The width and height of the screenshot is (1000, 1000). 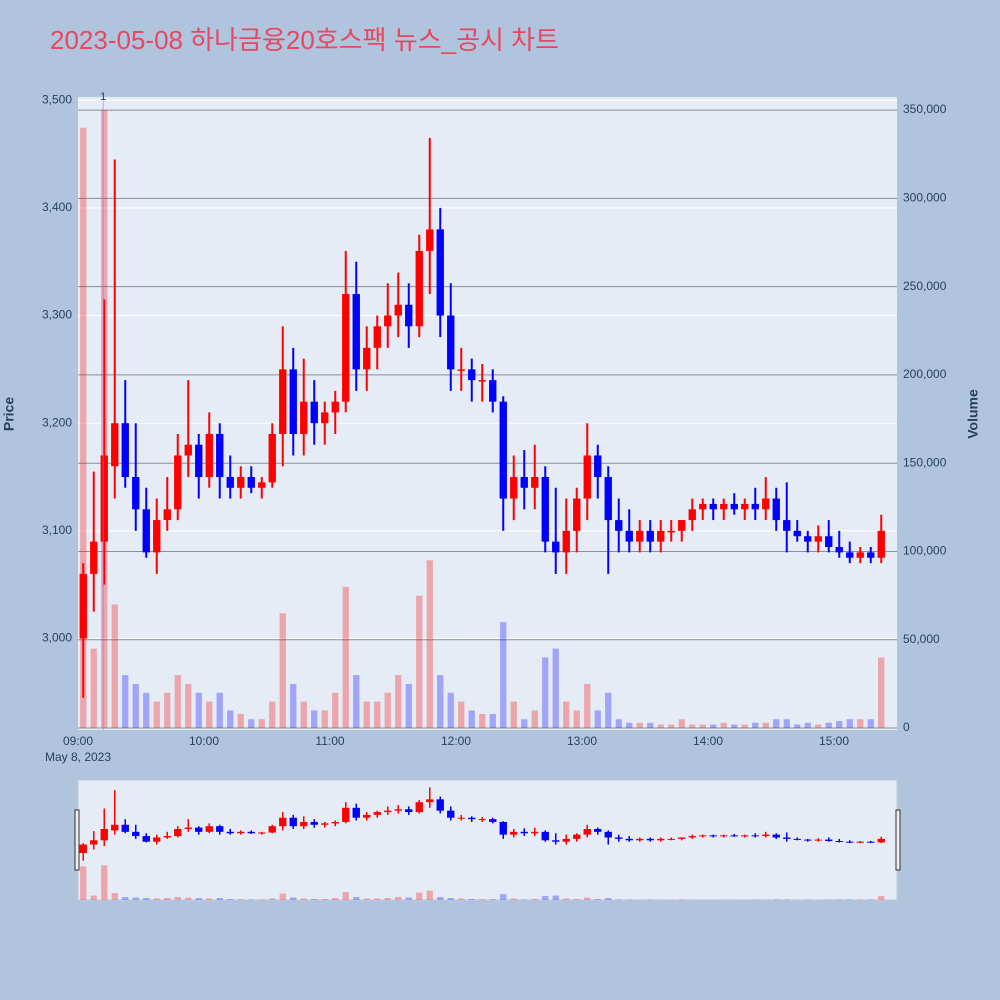 What do you see at coordinates (57, 315) in the screenshot?
I see `y-tick-label: 3,300` at bounding box center [57, 315].